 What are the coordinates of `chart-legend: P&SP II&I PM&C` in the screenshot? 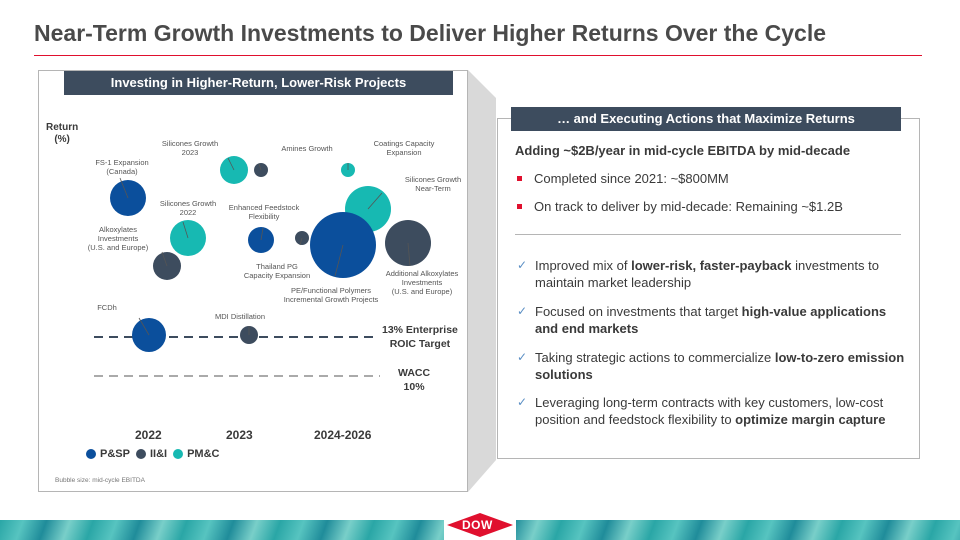 It's located at (155, 454).